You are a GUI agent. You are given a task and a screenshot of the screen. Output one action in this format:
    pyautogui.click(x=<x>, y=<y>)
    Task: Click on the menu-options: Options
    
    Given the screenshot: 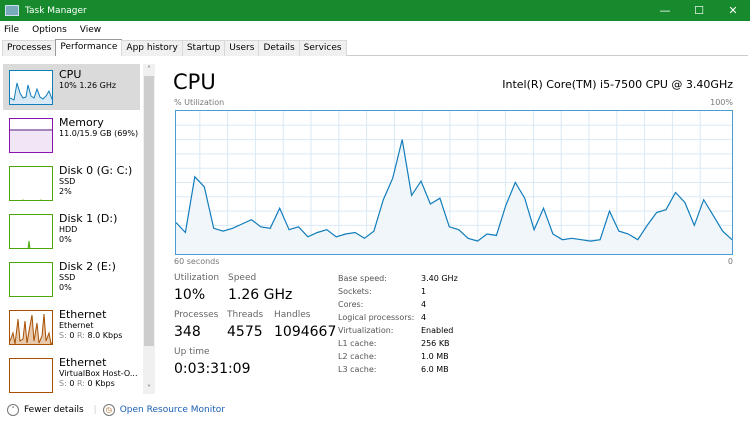 What is the action you would take?
    pyautogui.click(x=49, y=29)
    